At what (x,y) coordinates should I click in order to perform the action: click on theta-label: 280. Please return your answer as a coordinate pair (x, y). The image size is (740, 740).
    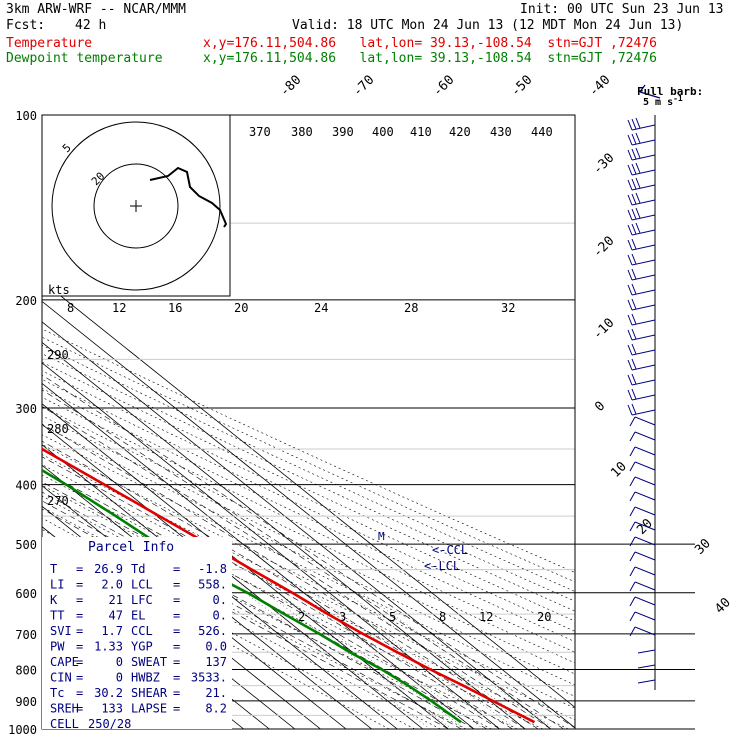
    Looking at the image, I should click on (58, 429).